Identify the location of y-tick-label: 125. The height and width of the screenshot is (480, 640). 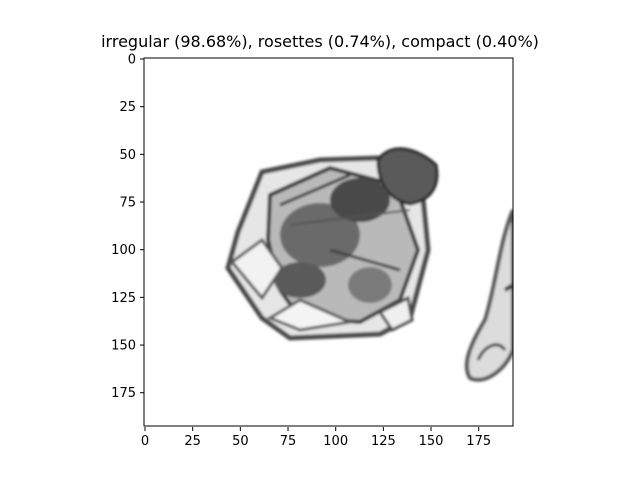
(123, 298).